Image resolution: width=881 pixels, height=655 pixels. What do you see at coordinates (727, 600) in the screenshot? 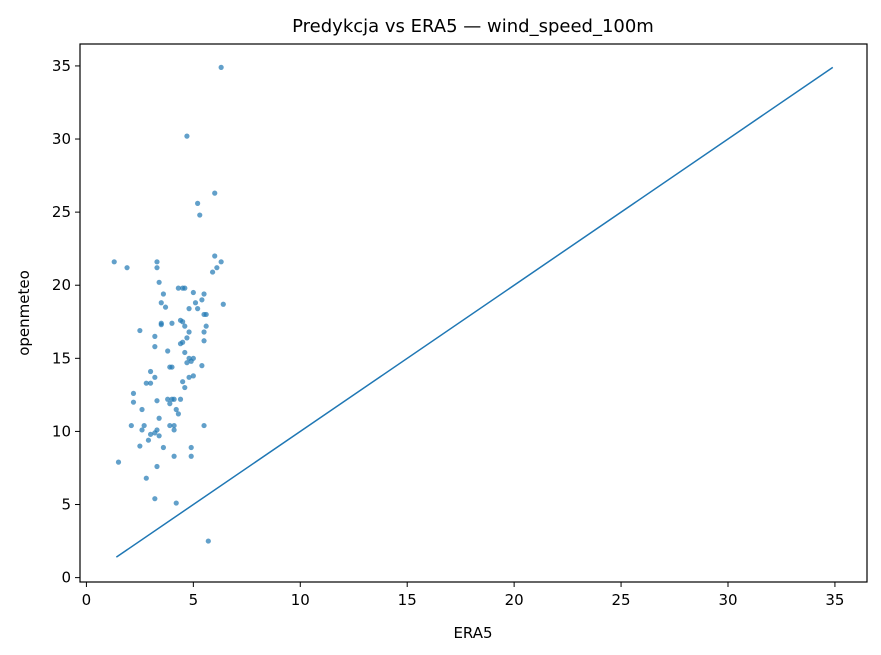
I see `x-tick-label: 30` at bounding box center [727, 600].